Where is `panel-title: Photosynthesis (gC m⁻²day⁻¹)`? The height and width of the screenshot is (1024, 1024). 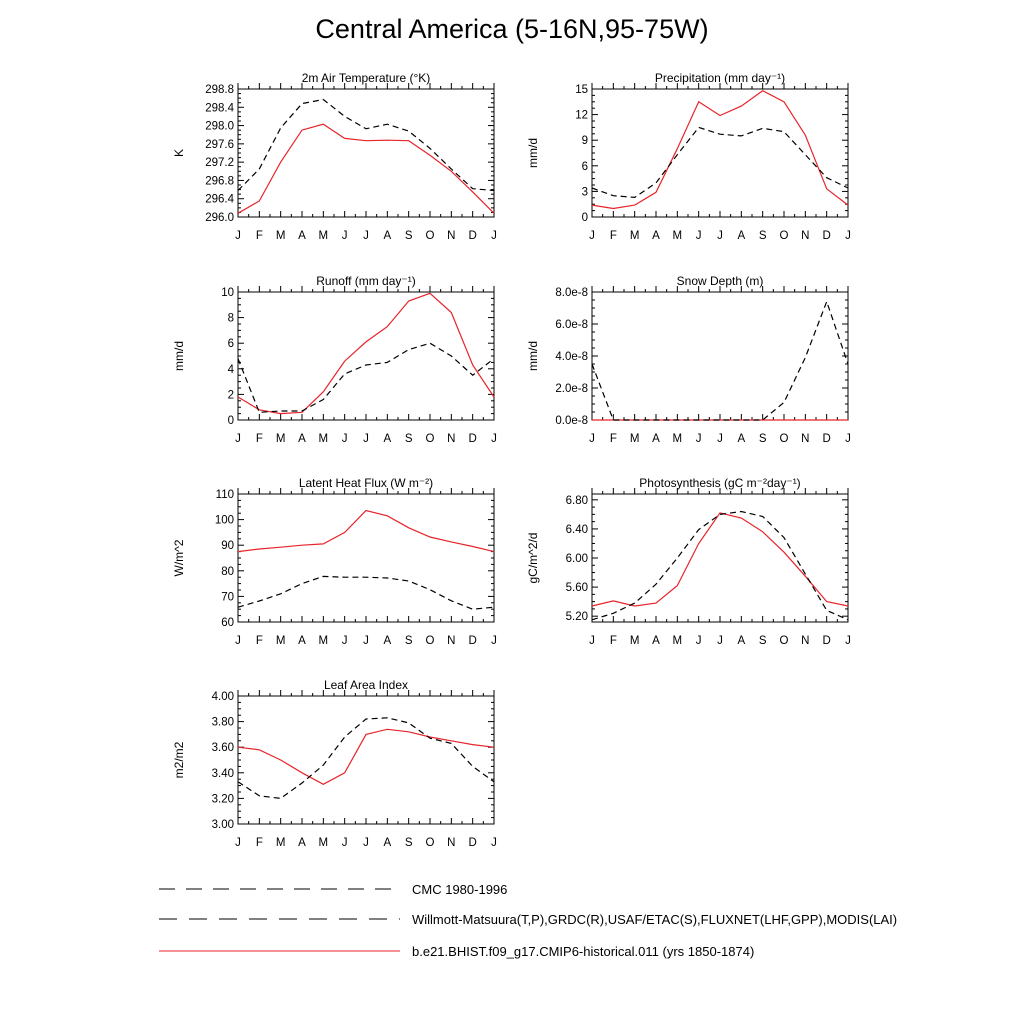 panel-title: Photosynthesis (gC m⁻²day⁻¹) is located at coordinates (719, 483).